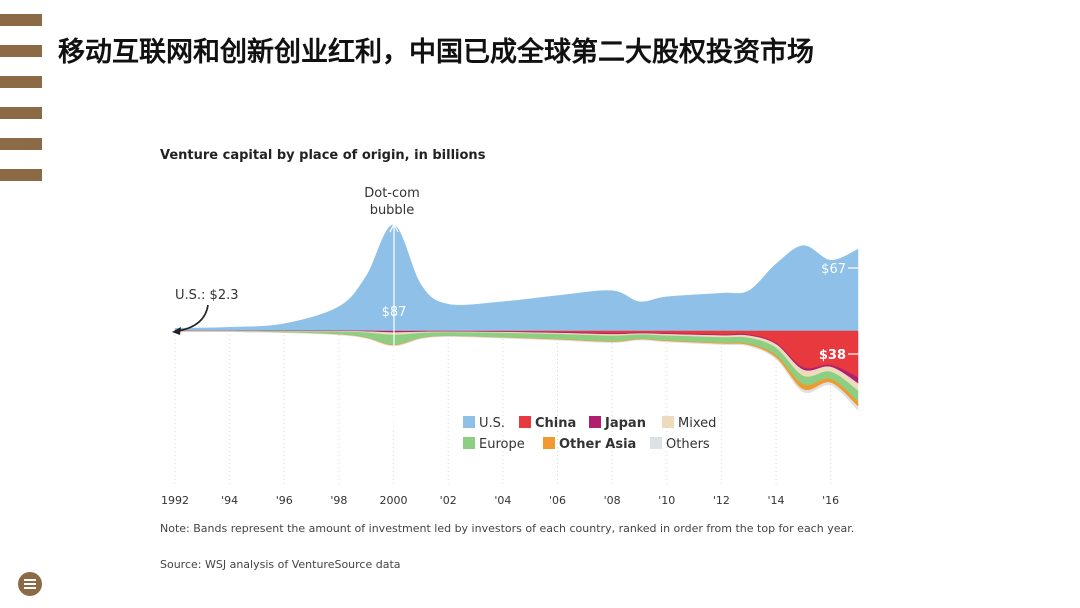 This screenshot has width=1080, height=608. I want to click on legend-swatch-other-asia, so click(549, 443).